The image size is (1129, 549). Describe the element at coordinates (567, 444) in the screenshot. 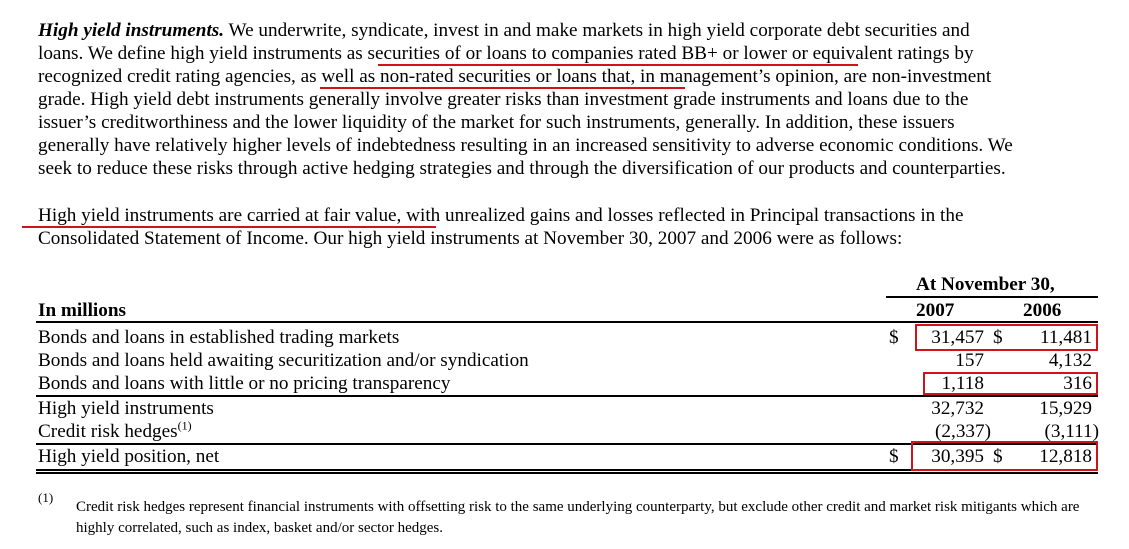

I see `hedges-rule` at that location.